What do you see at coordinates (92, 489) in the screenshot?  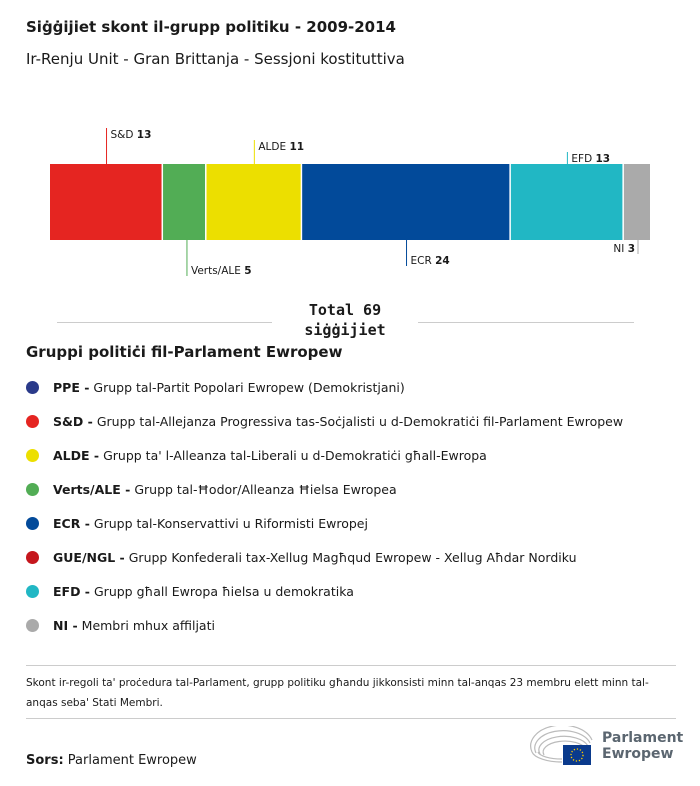 I see `legend-abbr: Verts/ALE -` at bounding box center [92, 489].